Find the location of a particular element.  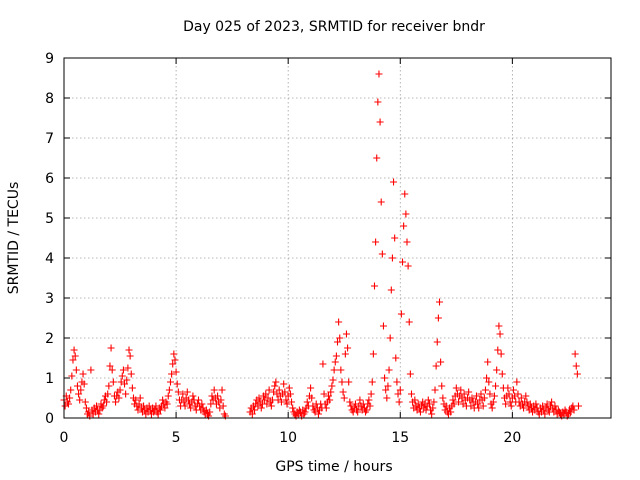

y-tick-label: 0 is located at coordinates (49, 419).